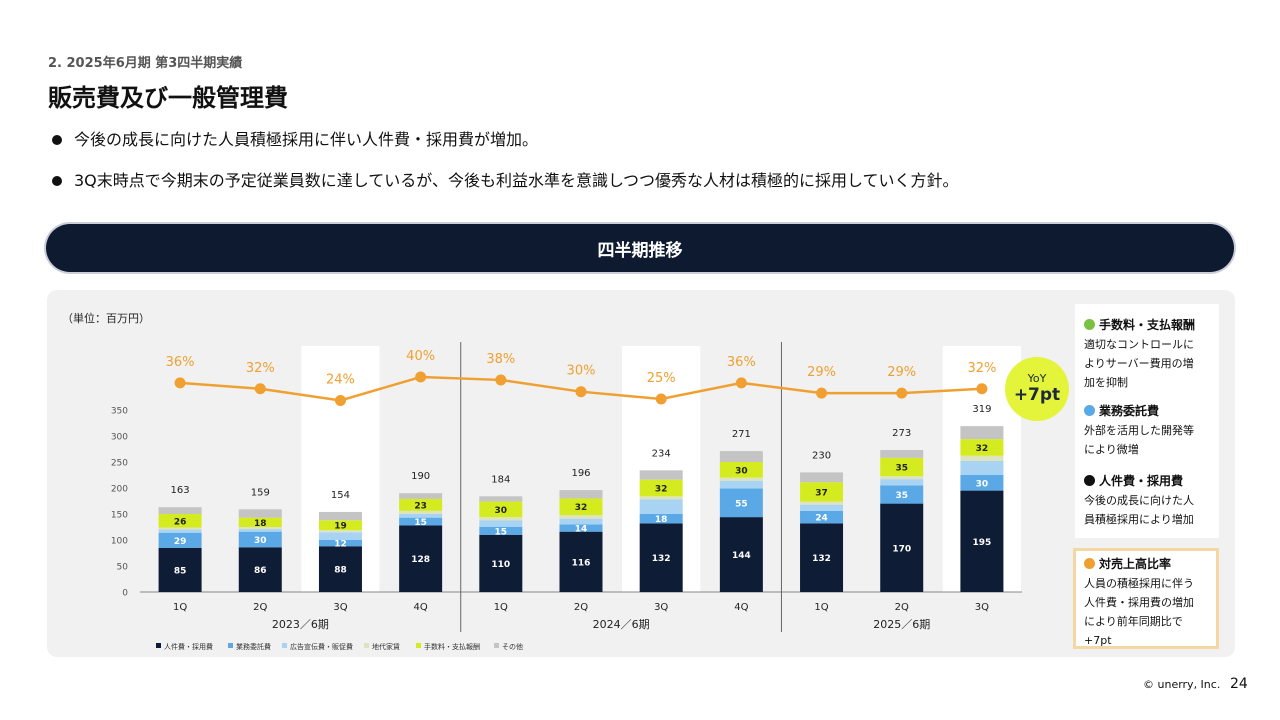 This screenshot has width=1280, height=720. What do you see at coordinates (1139, 519) in the screenshot?
I see `note-line: 員積極採用により増加` at bounding box center [1139, 519].